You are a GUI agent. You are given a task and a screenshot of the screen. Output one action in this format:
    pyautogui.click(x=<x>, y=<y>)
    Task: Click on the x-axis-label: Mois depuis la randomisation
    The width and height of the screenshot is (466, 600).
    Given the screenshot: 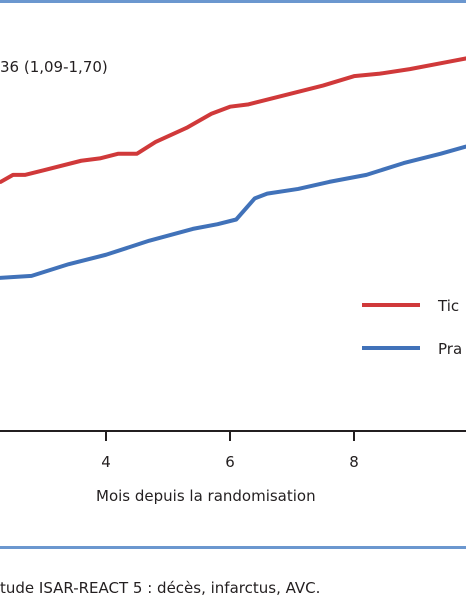 What is the action you would take?
    pyautogui.click(x=206, y=496)
    